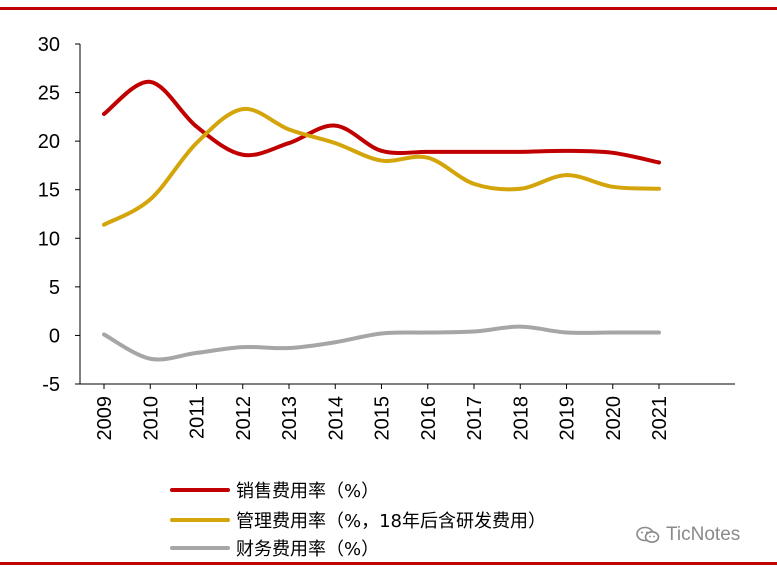 This screenshot has width=777, height=567. I want to click on y-tick-label: 10, so click(49, 239).